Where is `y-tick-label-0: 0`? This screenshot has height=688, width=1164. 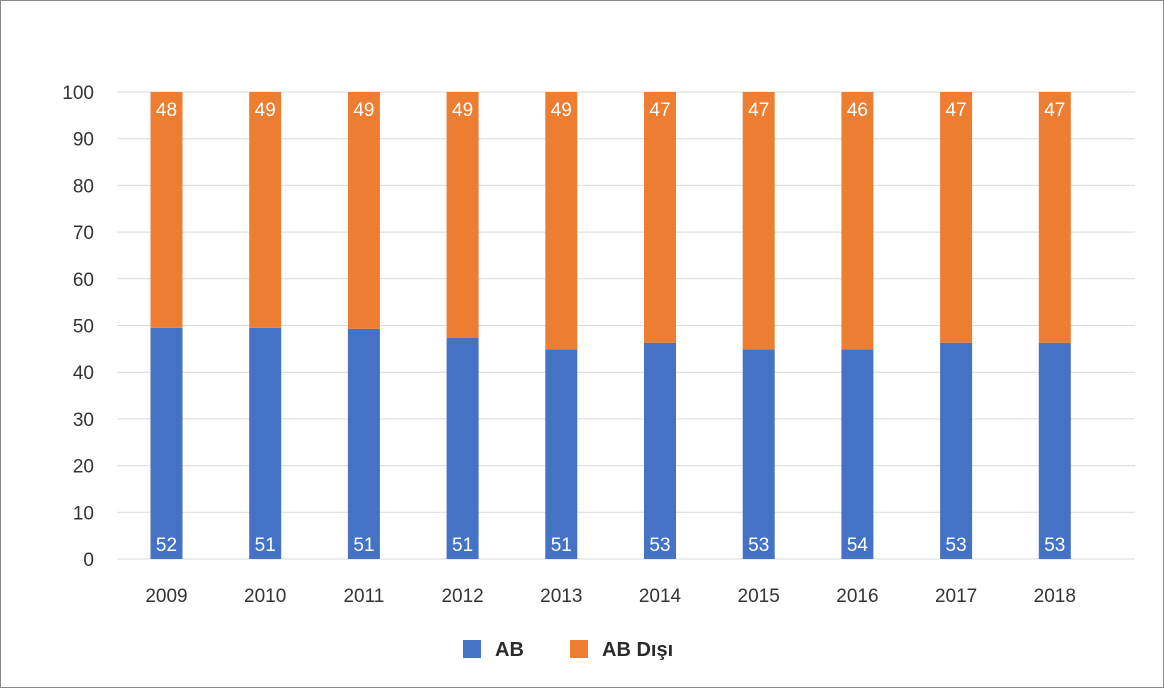
y-tick-label-0: 0 is located at coordinates (88, 560).